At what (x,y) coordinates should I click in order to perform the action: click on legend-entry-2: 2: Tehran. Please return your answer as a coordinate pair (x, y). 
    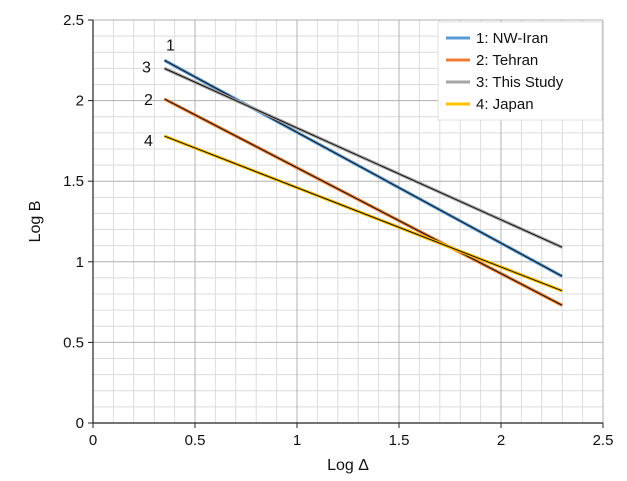
    Looking at the image, I should click on (507, 60).